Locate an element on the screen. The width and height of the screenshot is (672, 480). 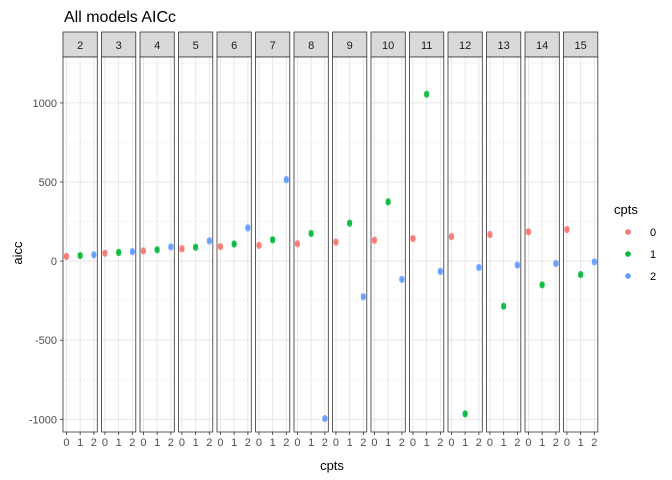
legend-label: 2 is located at coordinates (653, 277).